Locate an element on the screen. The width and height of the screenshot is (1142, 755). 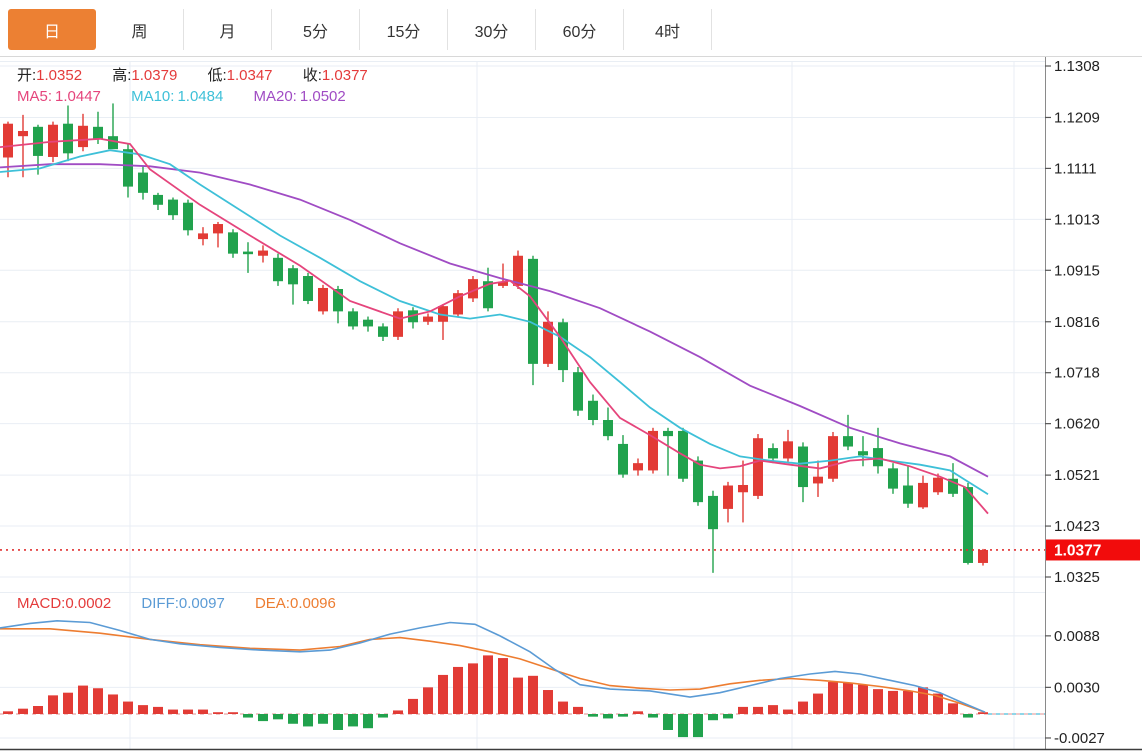
open-info: 开:1.0352 is located at coordinates (50, 75).